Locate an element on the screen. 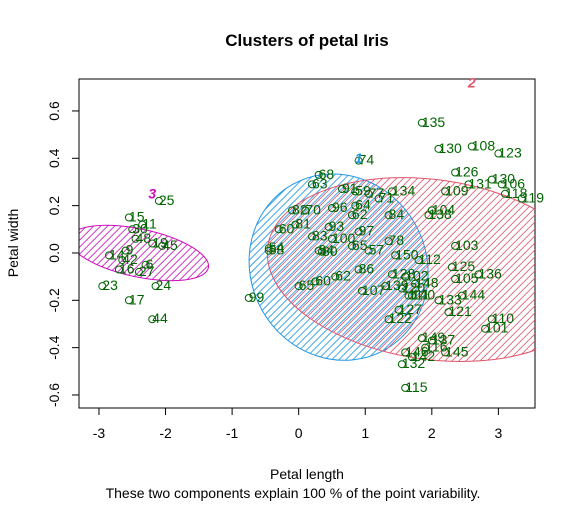 This screenshot has height=505, width=575. y-tick-label: 0.2 is located at coordinates (54, 206).